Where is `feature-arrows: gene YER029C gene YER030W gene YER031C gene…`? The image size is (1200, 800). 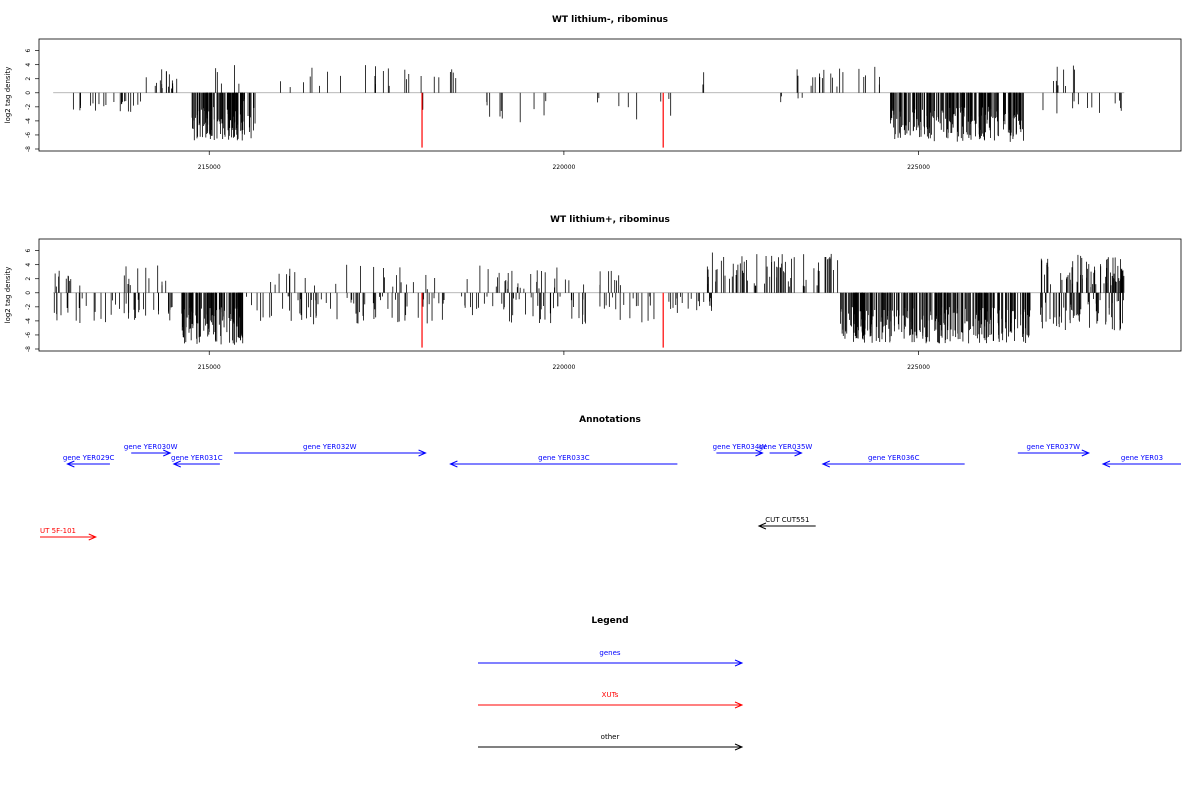
feature-arrows: gene YER029C gene YER030W gene YER031C gene… is located at coordinates (610, 492).